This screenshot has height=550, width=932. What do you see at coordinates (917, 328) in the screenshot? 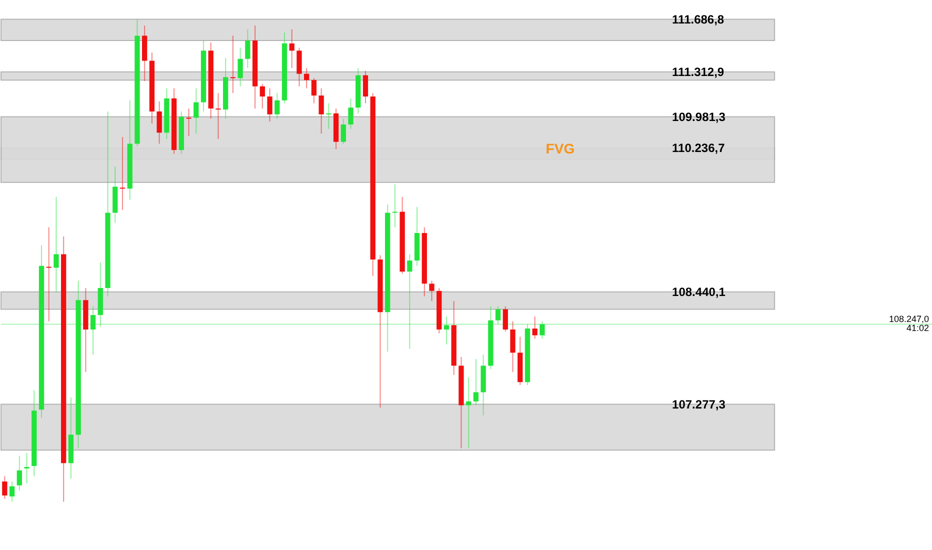
I see `text: 41:02` at bounding box center [917, 328].